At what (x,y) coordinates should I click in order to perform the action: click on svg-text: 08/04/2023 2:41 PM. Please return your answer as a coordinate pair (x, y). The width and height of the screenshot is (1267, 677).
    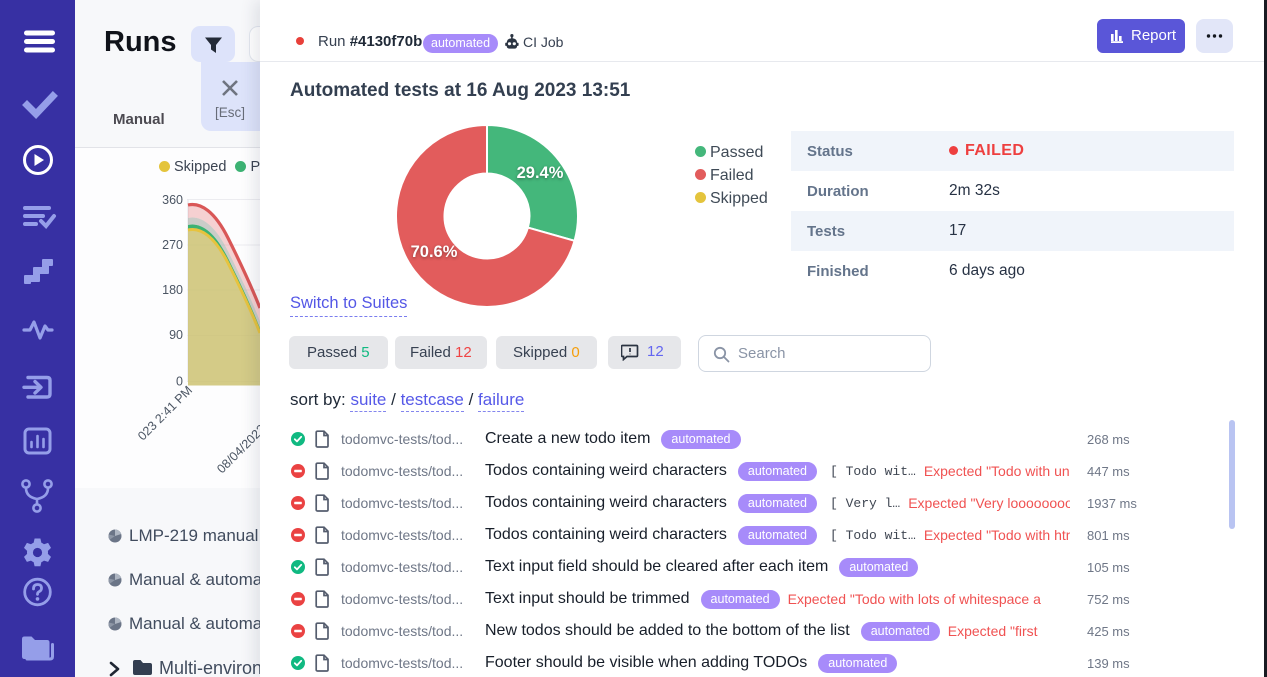
    Looking at the image, I should click on (237, 432).